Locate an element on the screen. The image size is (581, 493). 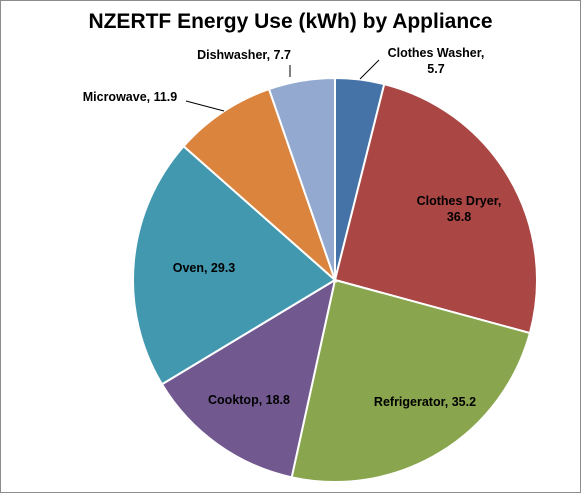
slice-label-cooktop: Cooktop, 18.8 is located at coordinates (249, 400).